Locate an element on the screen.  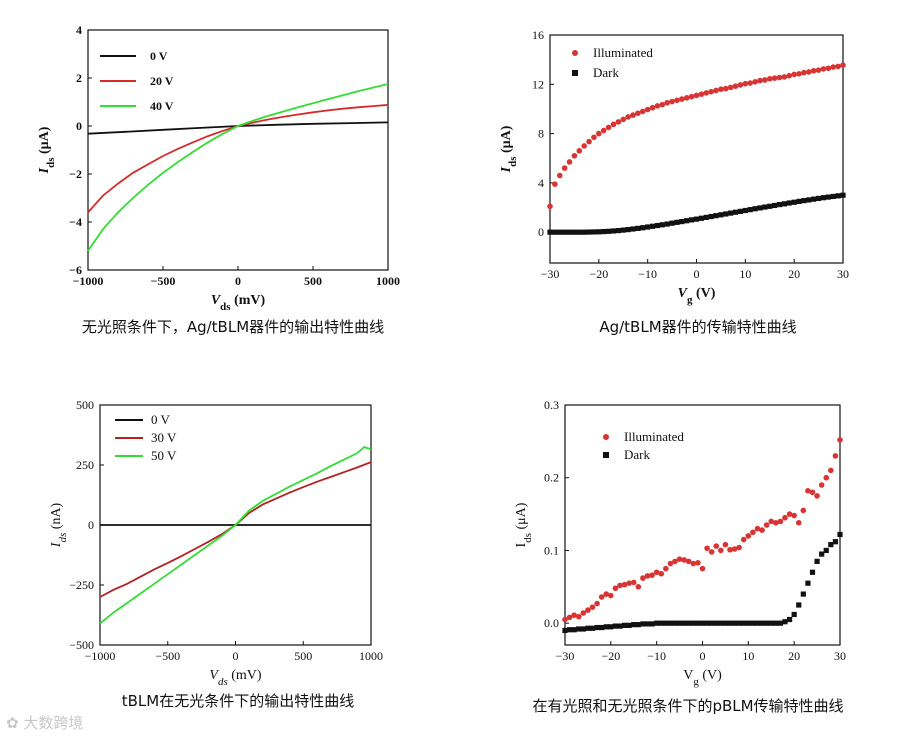
watermark-text: 大数跨境 is located at coordinates (53, 723).